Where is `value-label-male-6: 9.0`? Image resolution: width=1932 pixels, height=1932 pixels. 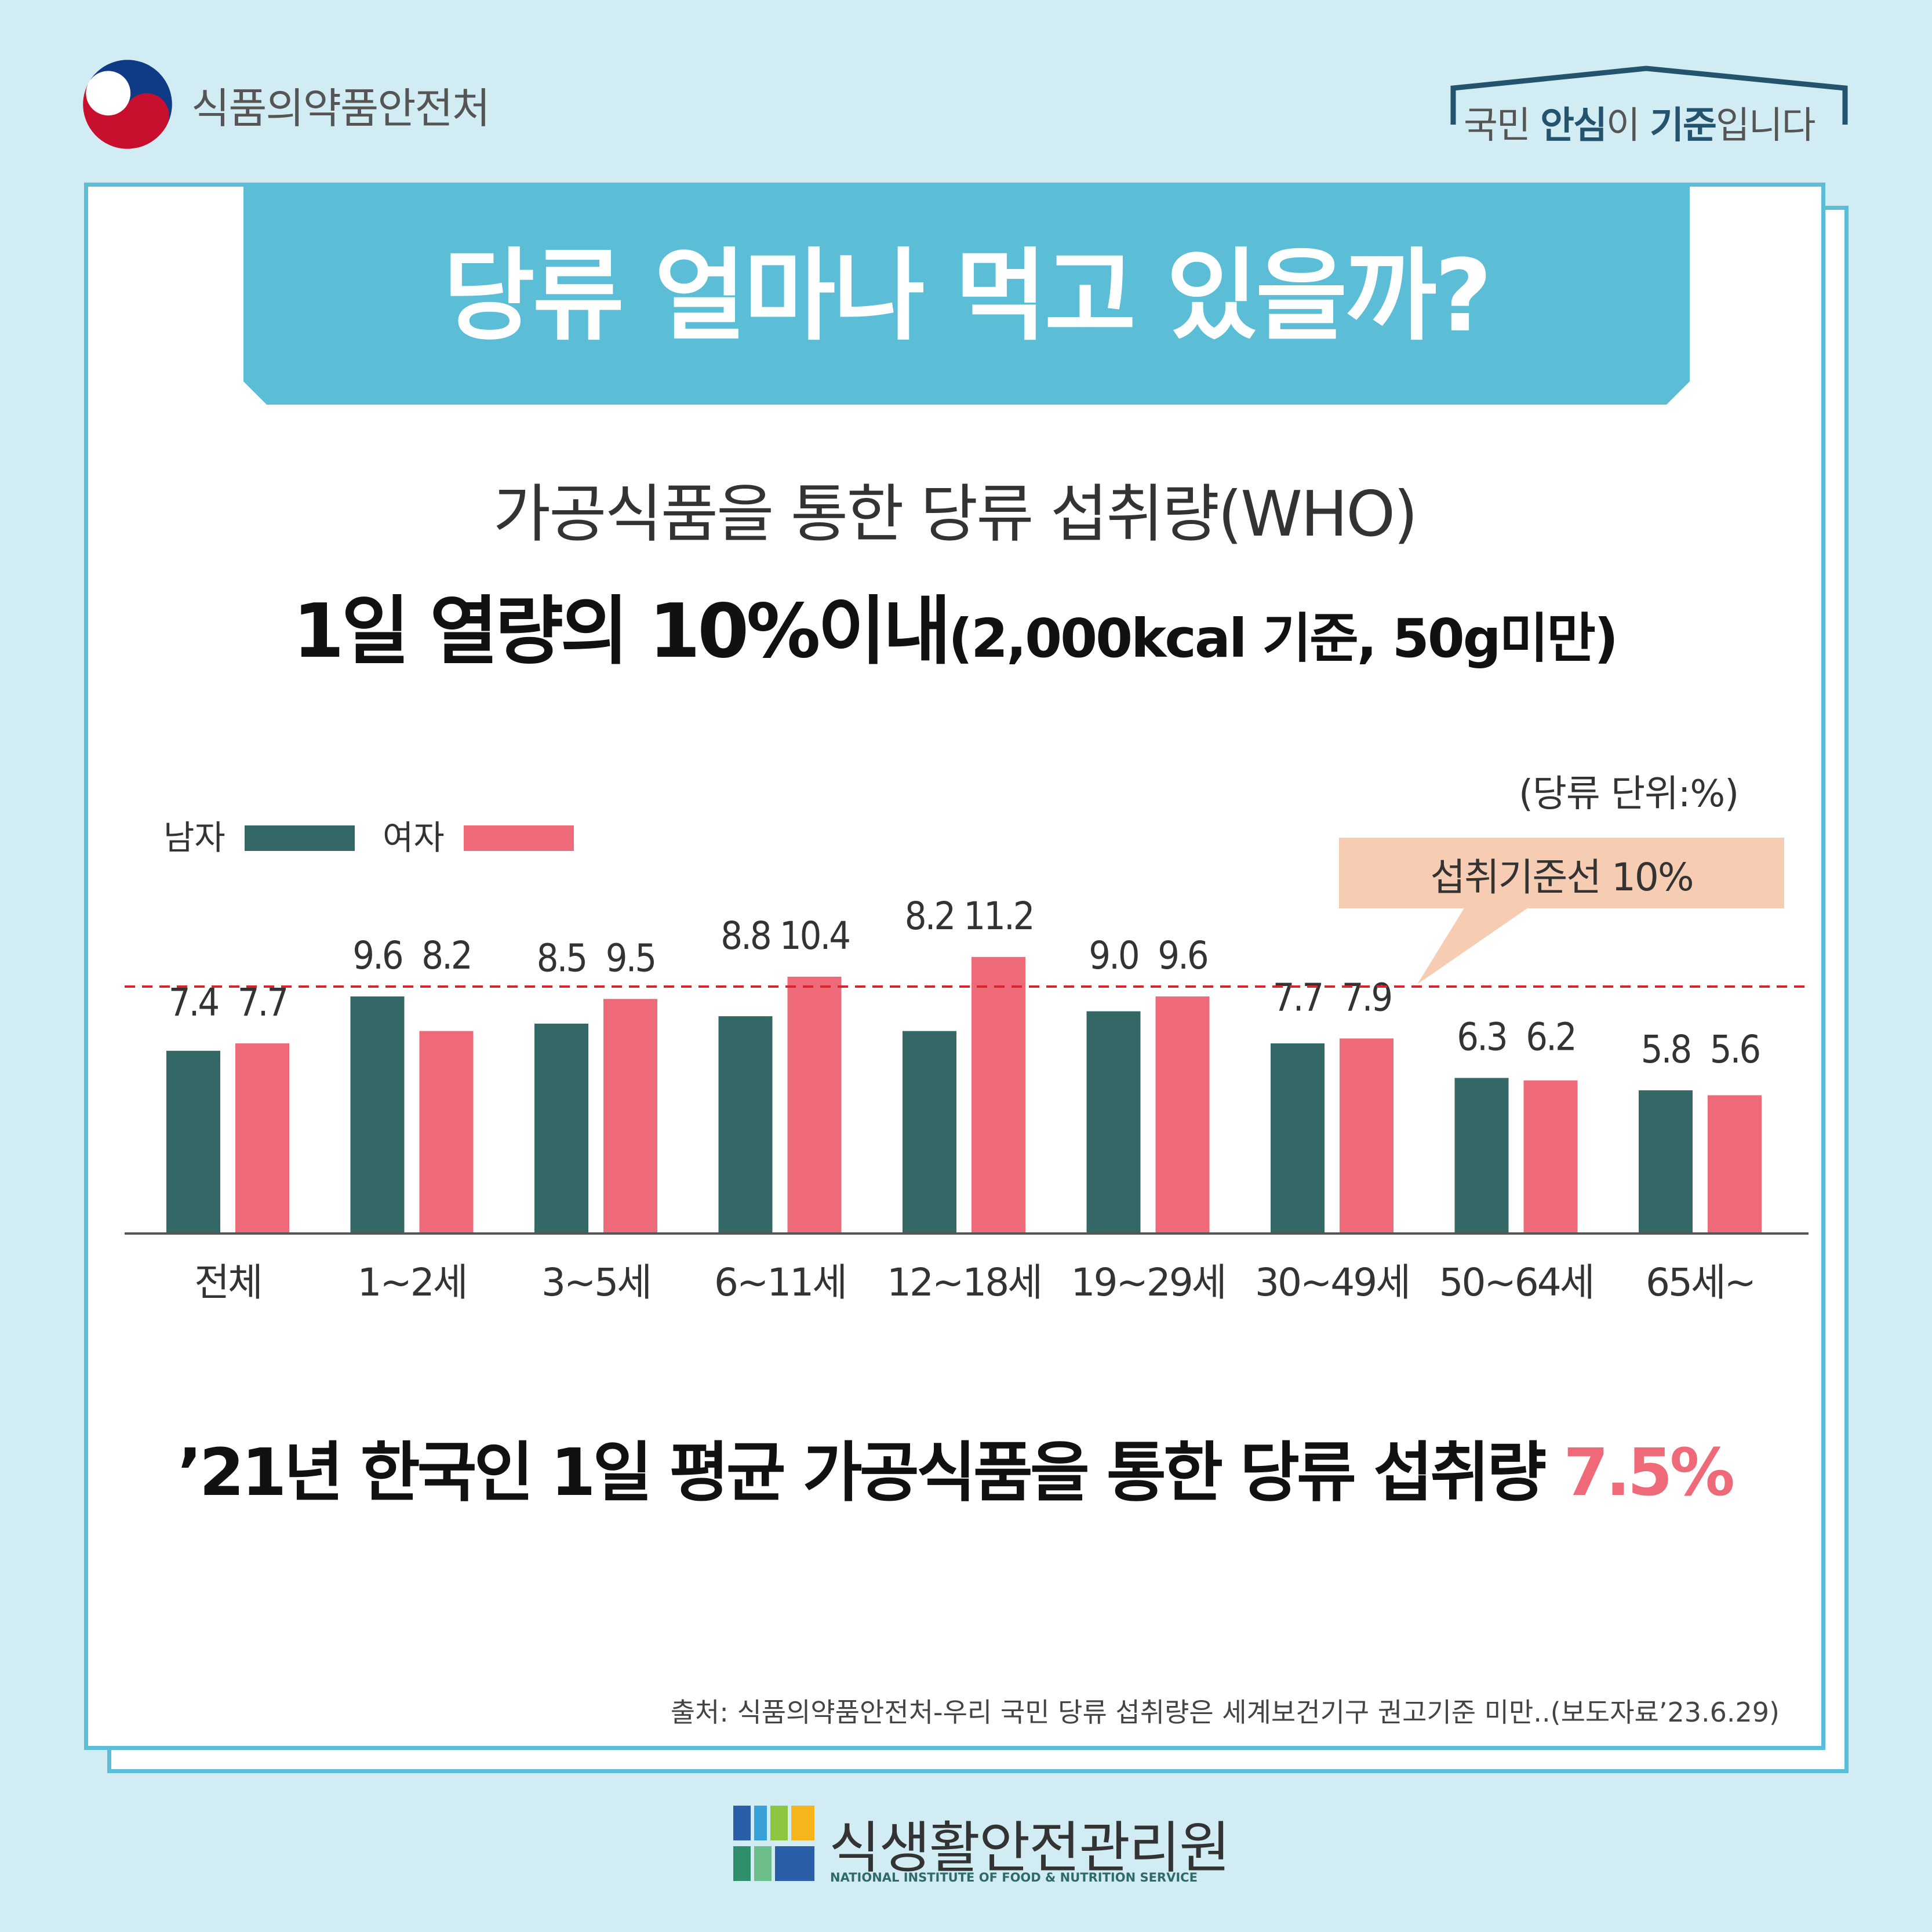 value-label-male-6: 9.0 is located at coordinates (1113, 955).